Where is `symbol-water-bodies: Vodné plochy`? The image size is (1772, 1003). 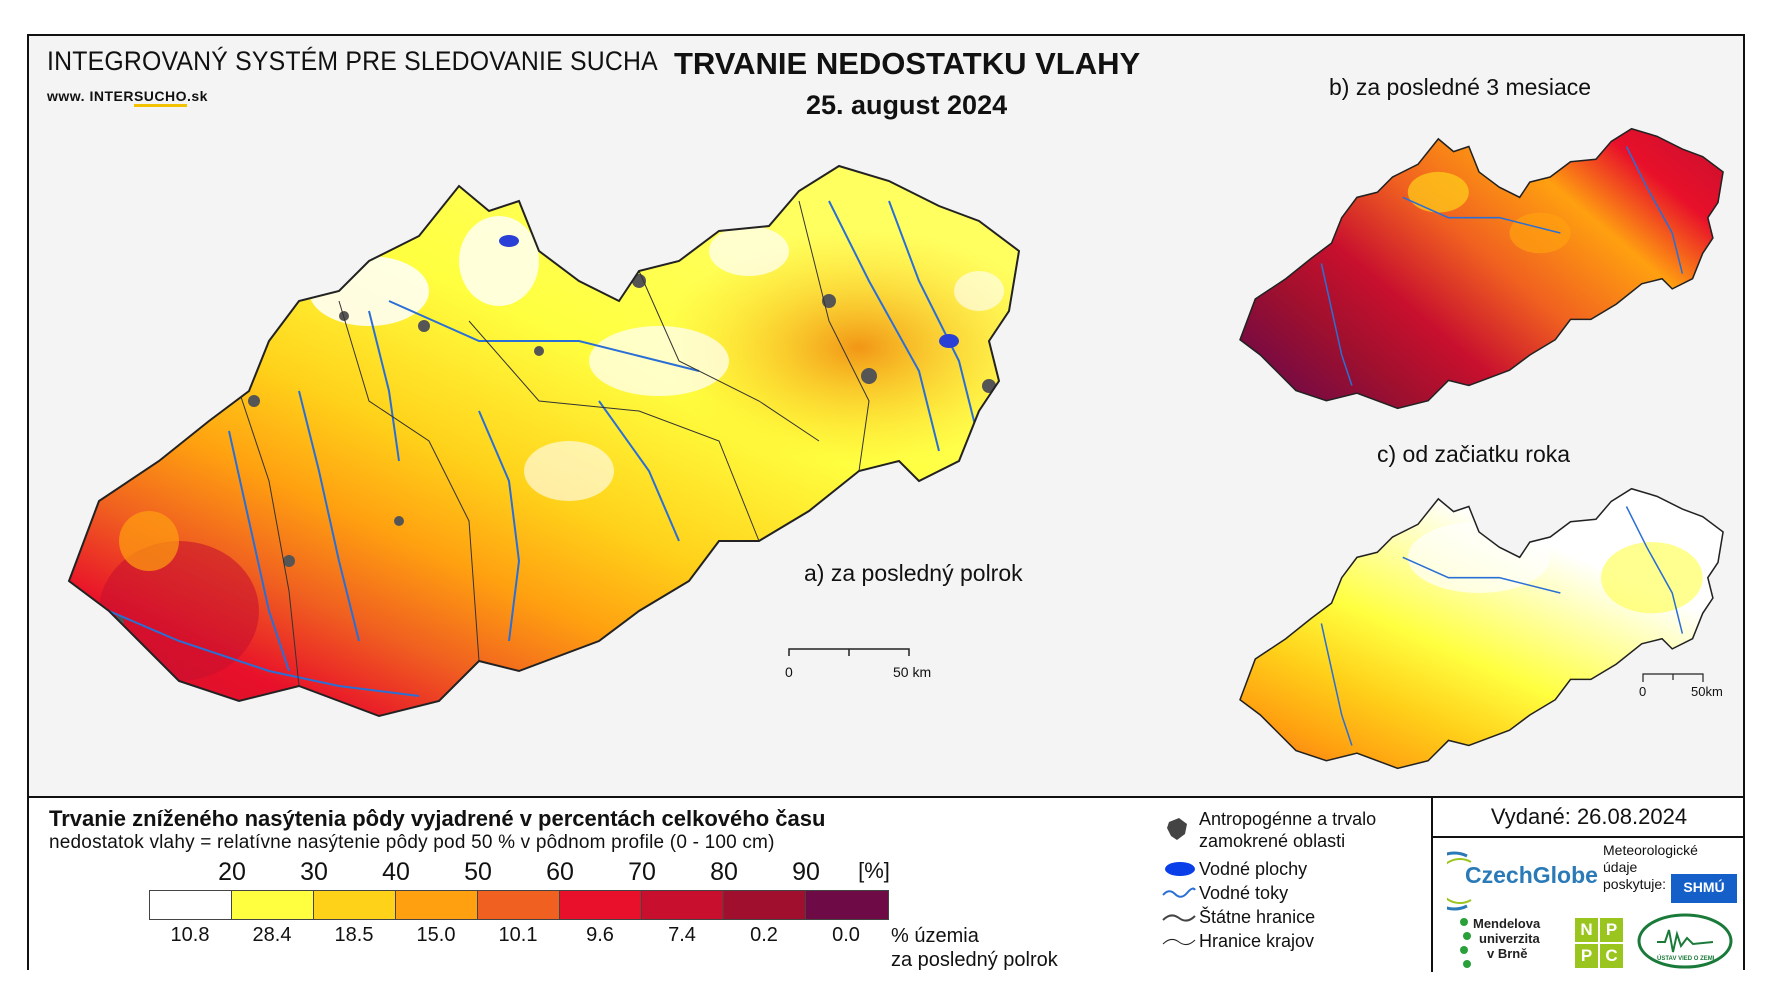
symbol-water-bodies: Vodné plochy is located at coordinates (1253, 869).